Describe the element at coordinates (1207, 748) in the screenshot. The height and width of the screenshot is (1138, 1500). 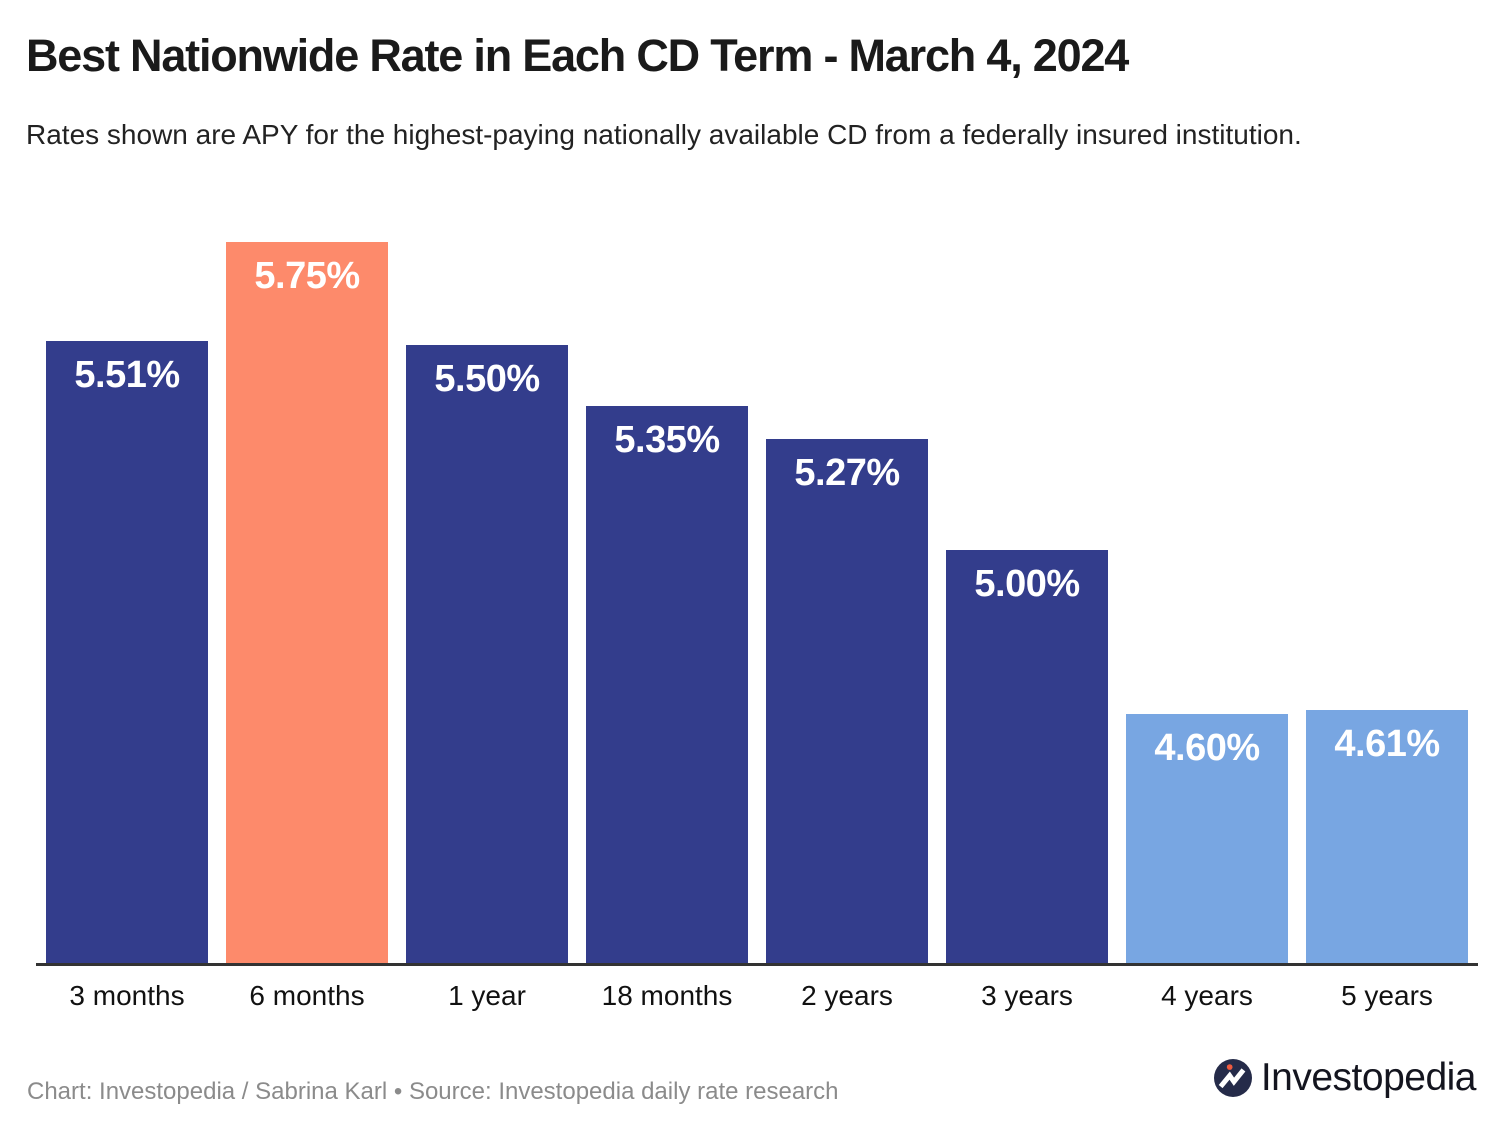
I see `bar-value-label: 4.60%` at that location.